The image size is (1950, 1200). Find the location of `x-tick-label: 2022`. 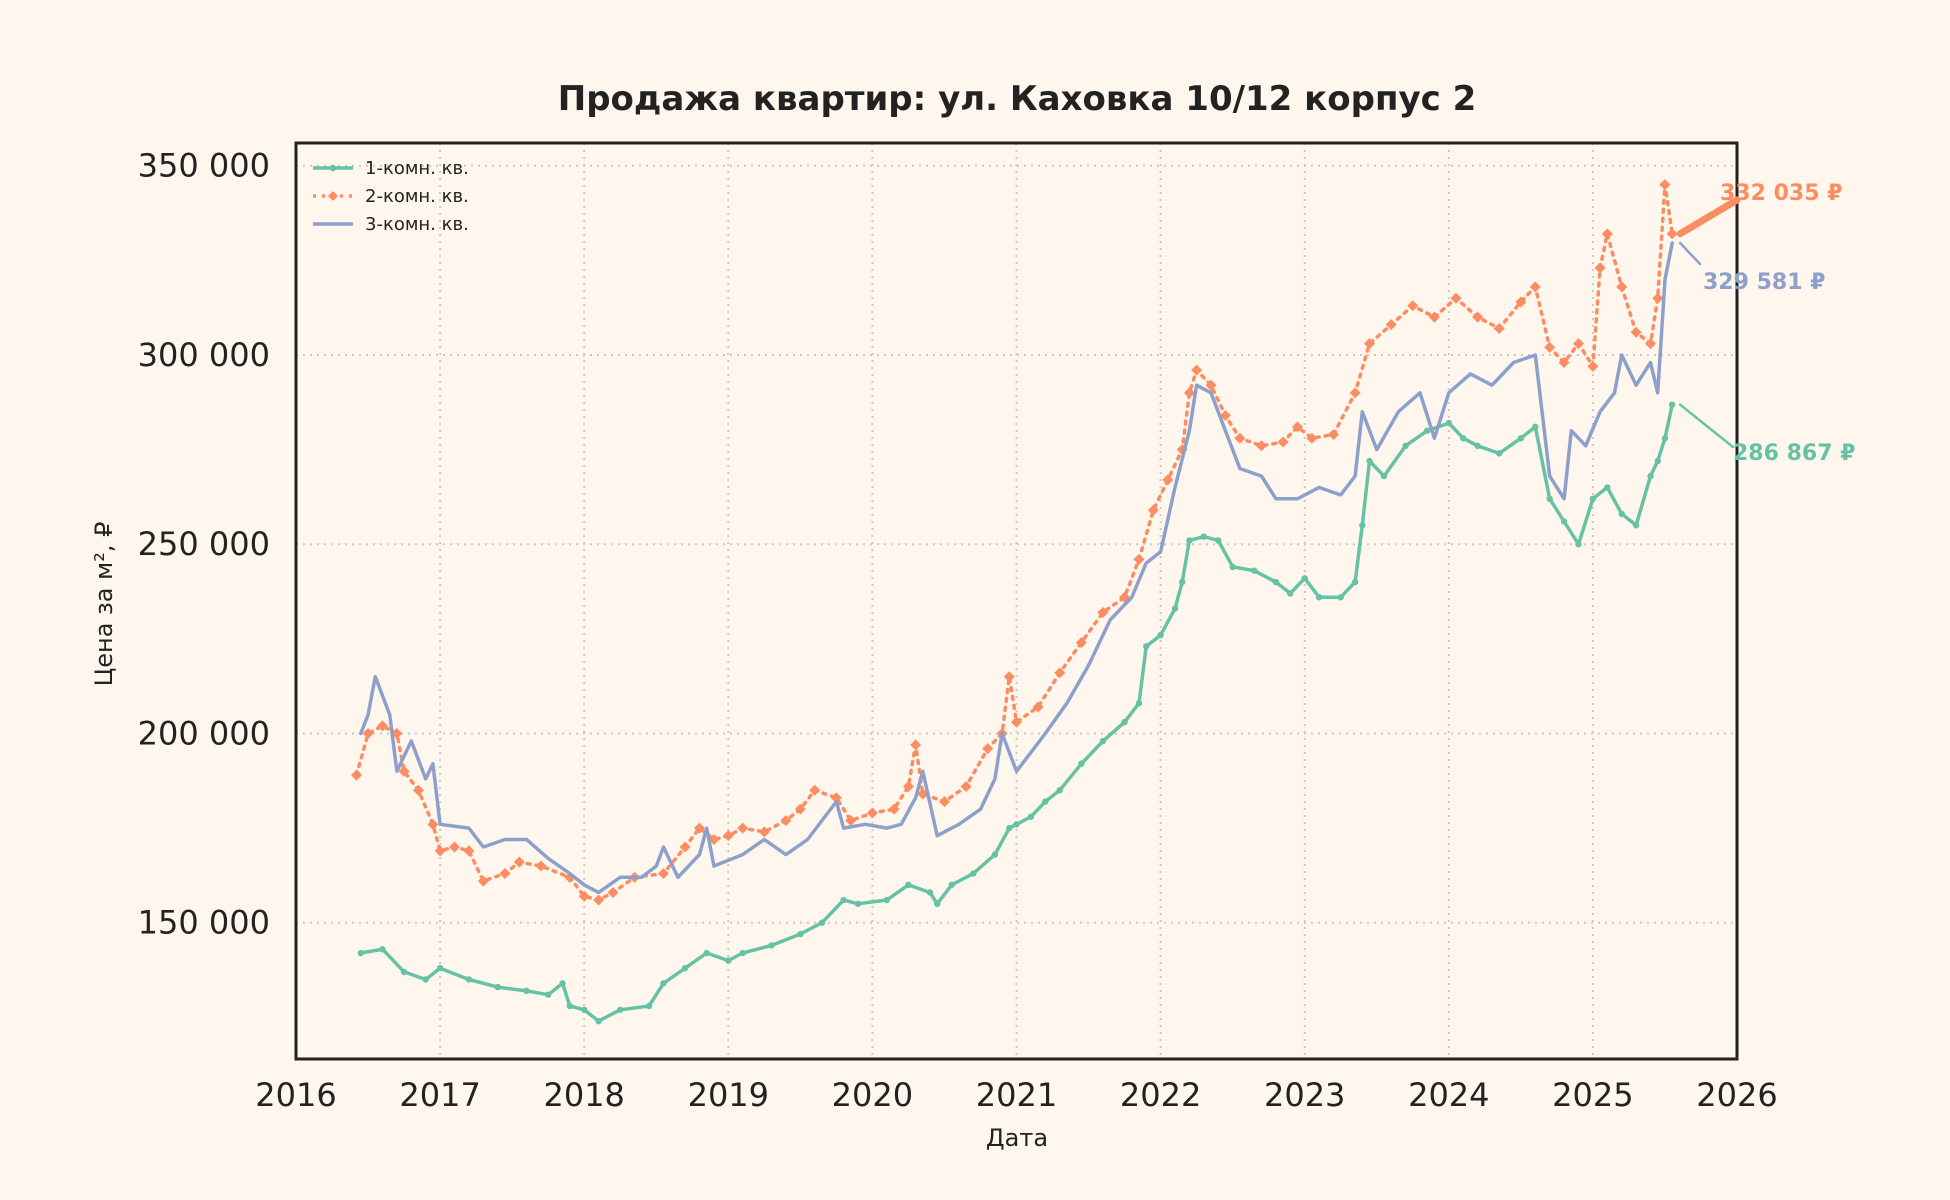

x-tick-label: 2022 is located at coordinates (1160, 1095).